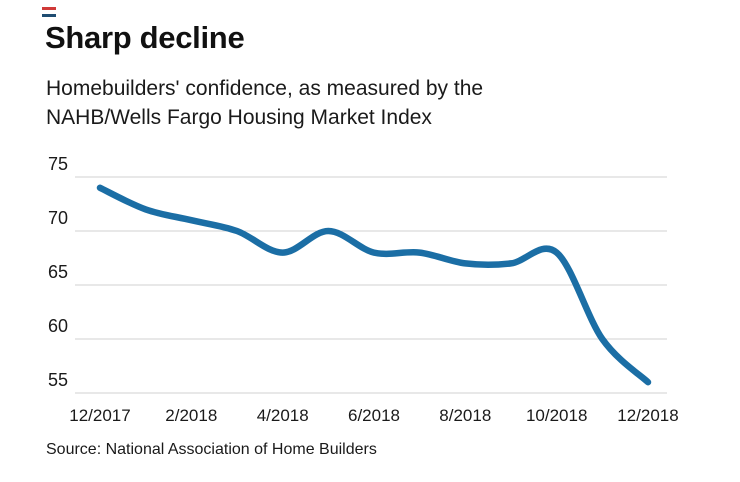 The width and height of the screenshot is (740, 482). What do you see at coordinates (49, 12) in the screenshot?
I see `brand-mark` at bounding box center [49, 12].